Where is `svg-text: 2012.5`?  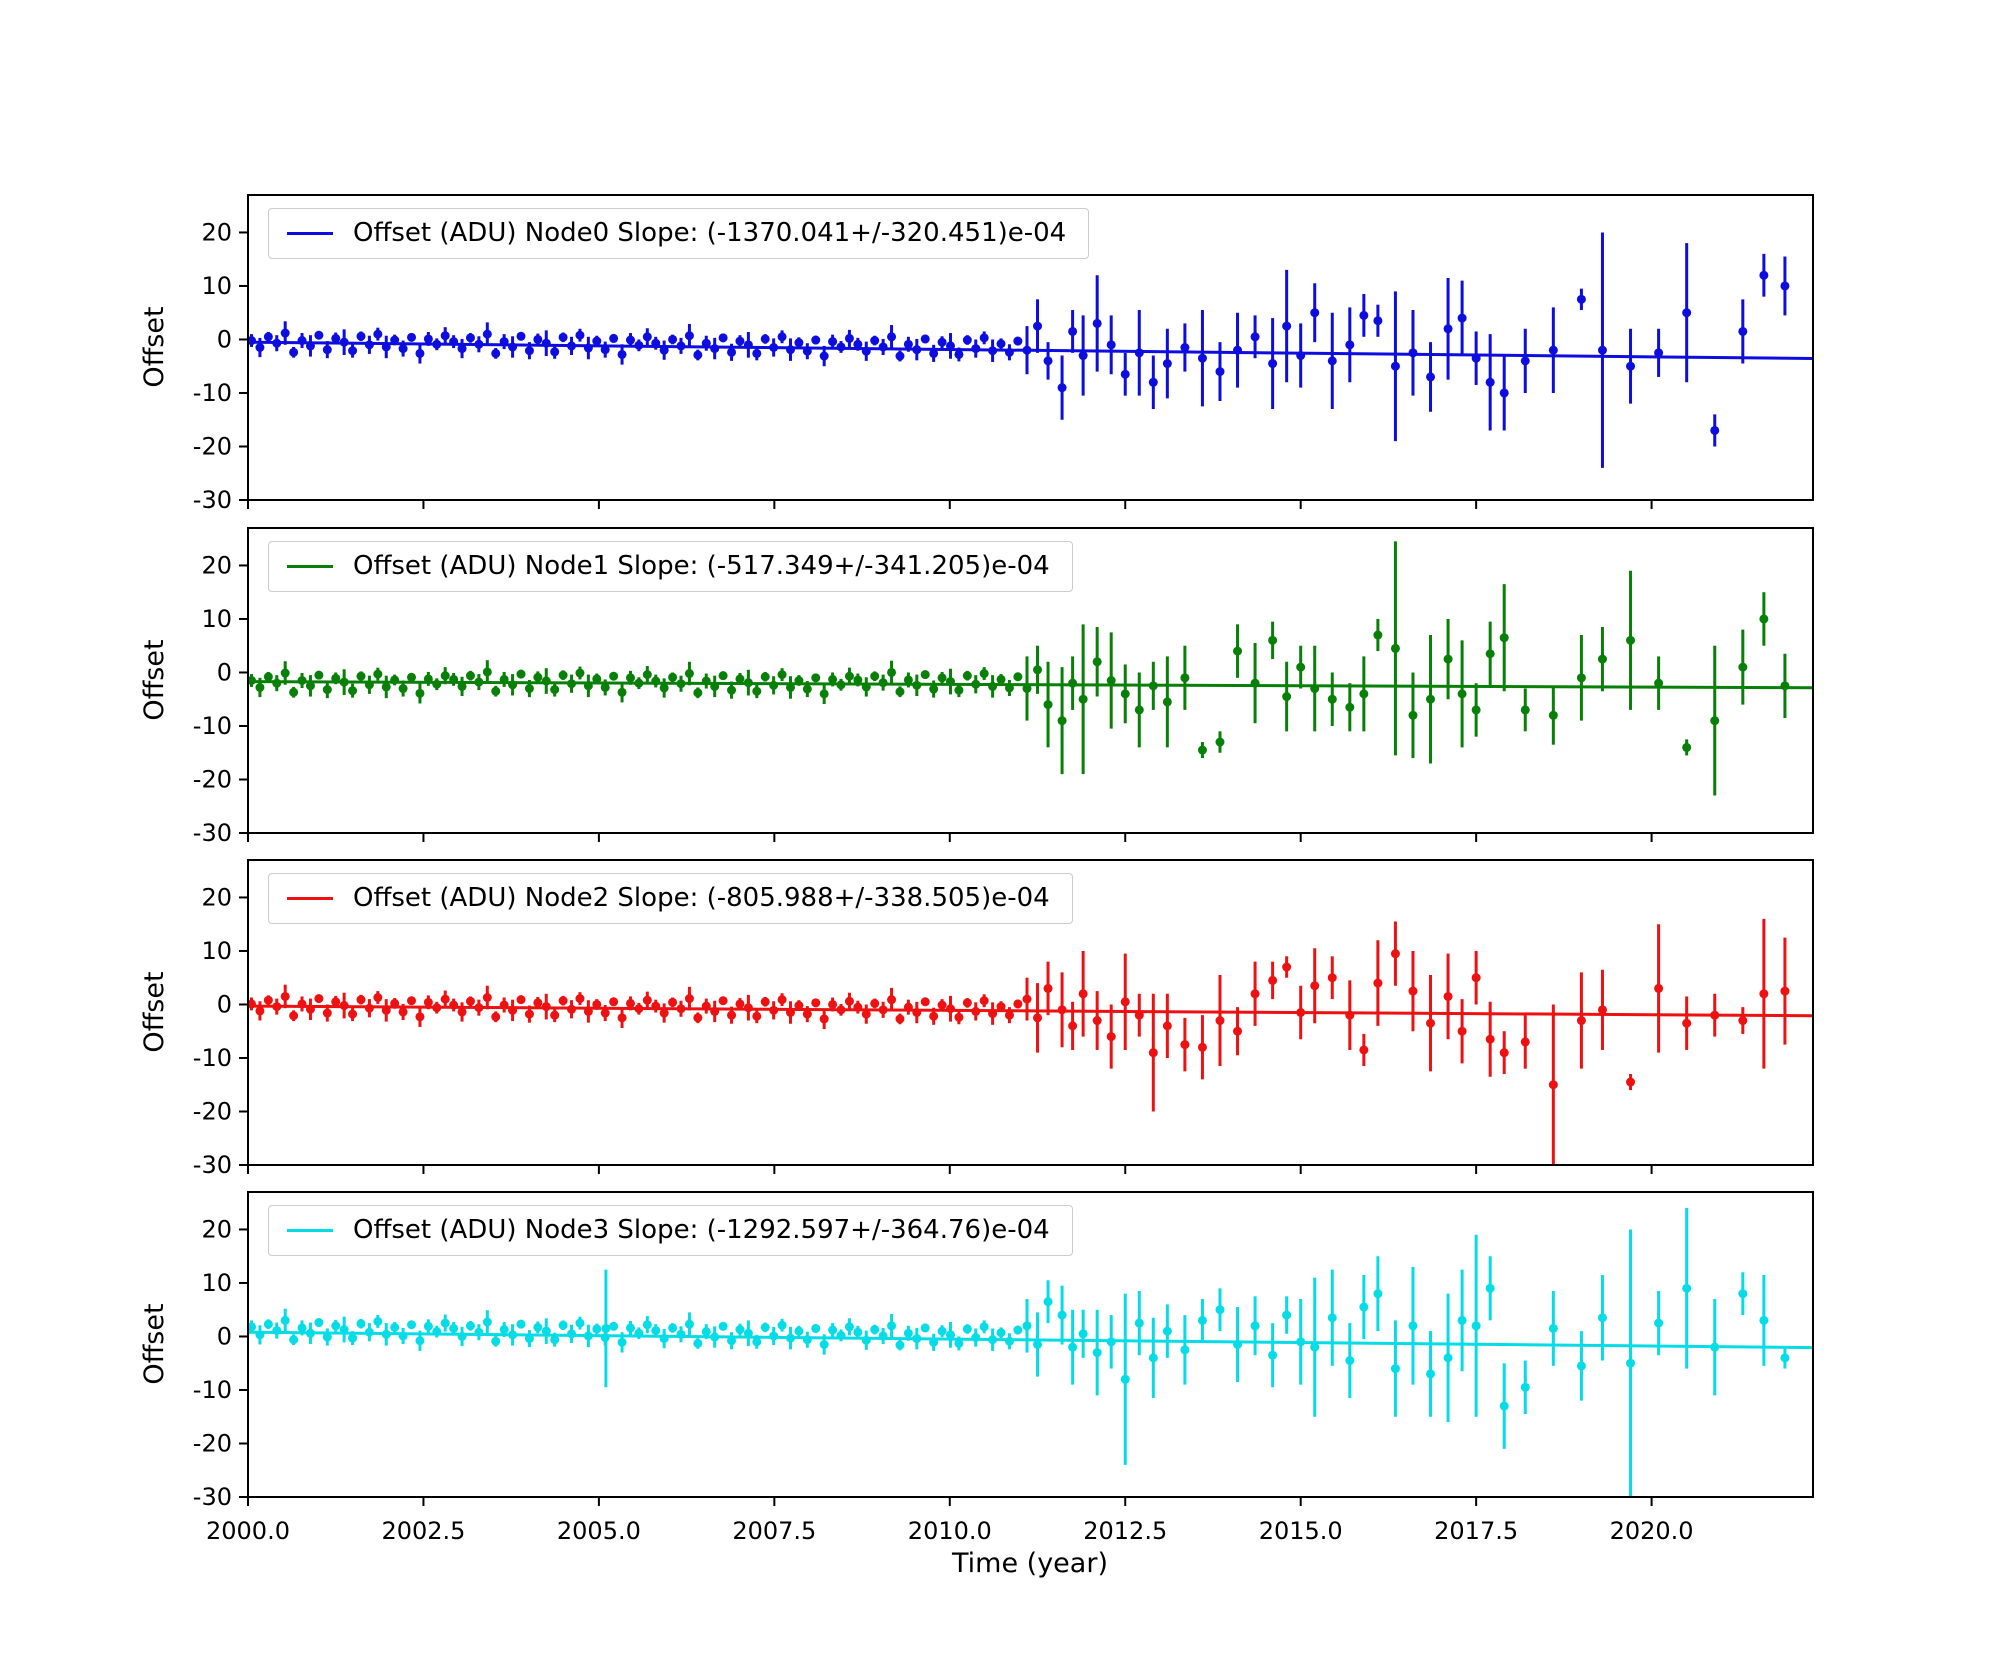 svg-text: 2012.5 is located at coordinates (1125, 1531).